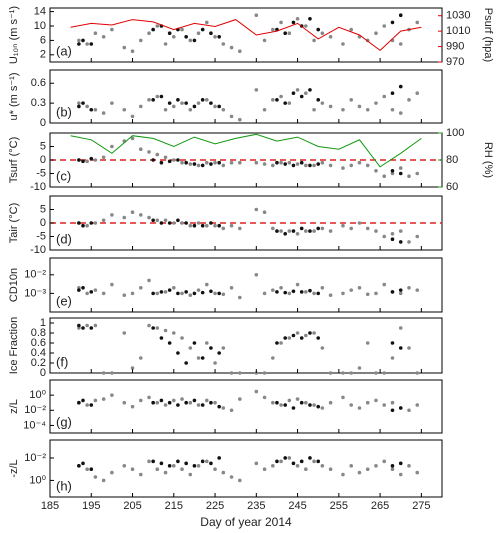 This screenshot has width=500, height=533. I want to click on panel-label: (e), so click(64, 300).